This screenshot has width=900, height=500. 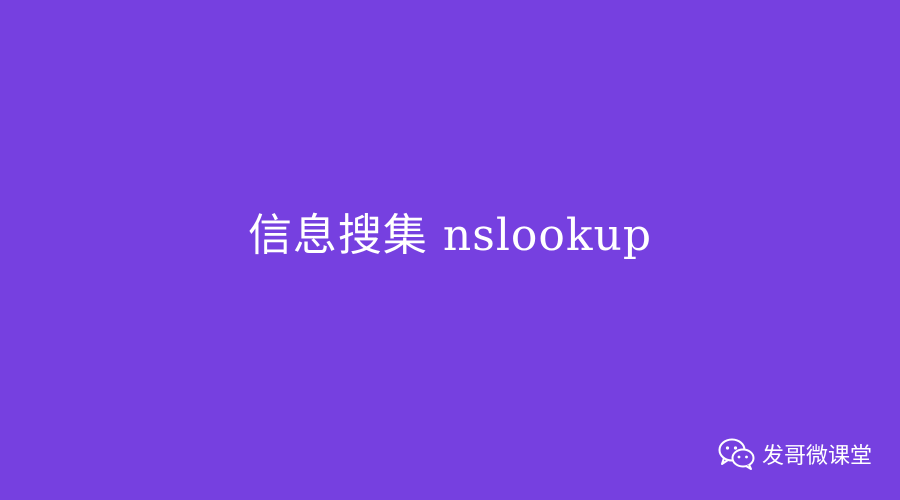 I want to click on cover-title: 信息搜集 nslookup, so click(x=450, y=235).